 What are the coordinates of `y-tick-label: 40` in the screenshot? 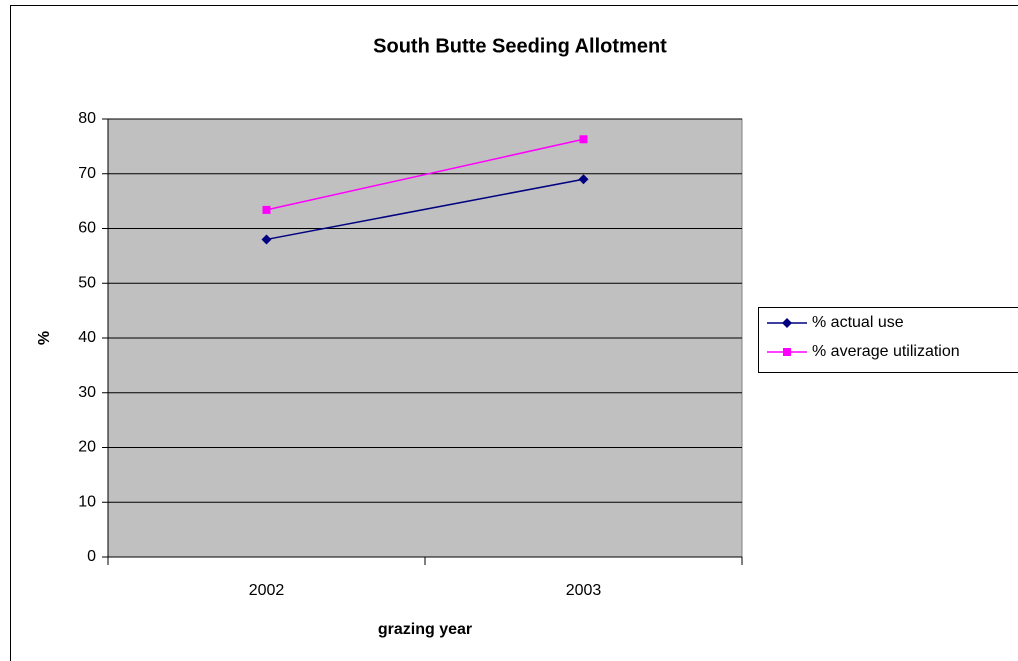 It's located at (87, 337).